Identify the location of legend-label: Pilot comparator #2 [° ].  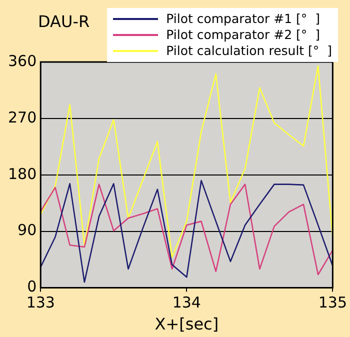
(243, 35).